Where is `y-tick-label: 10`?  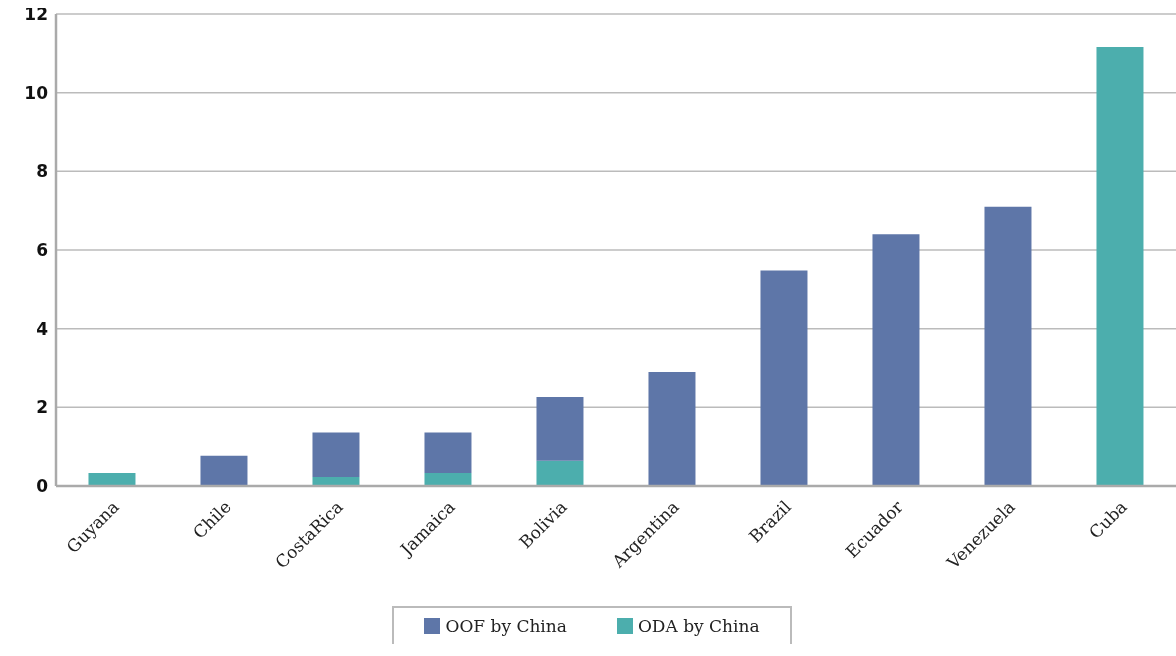 y-tick-label: 10 is located at coordinates (36, 92).